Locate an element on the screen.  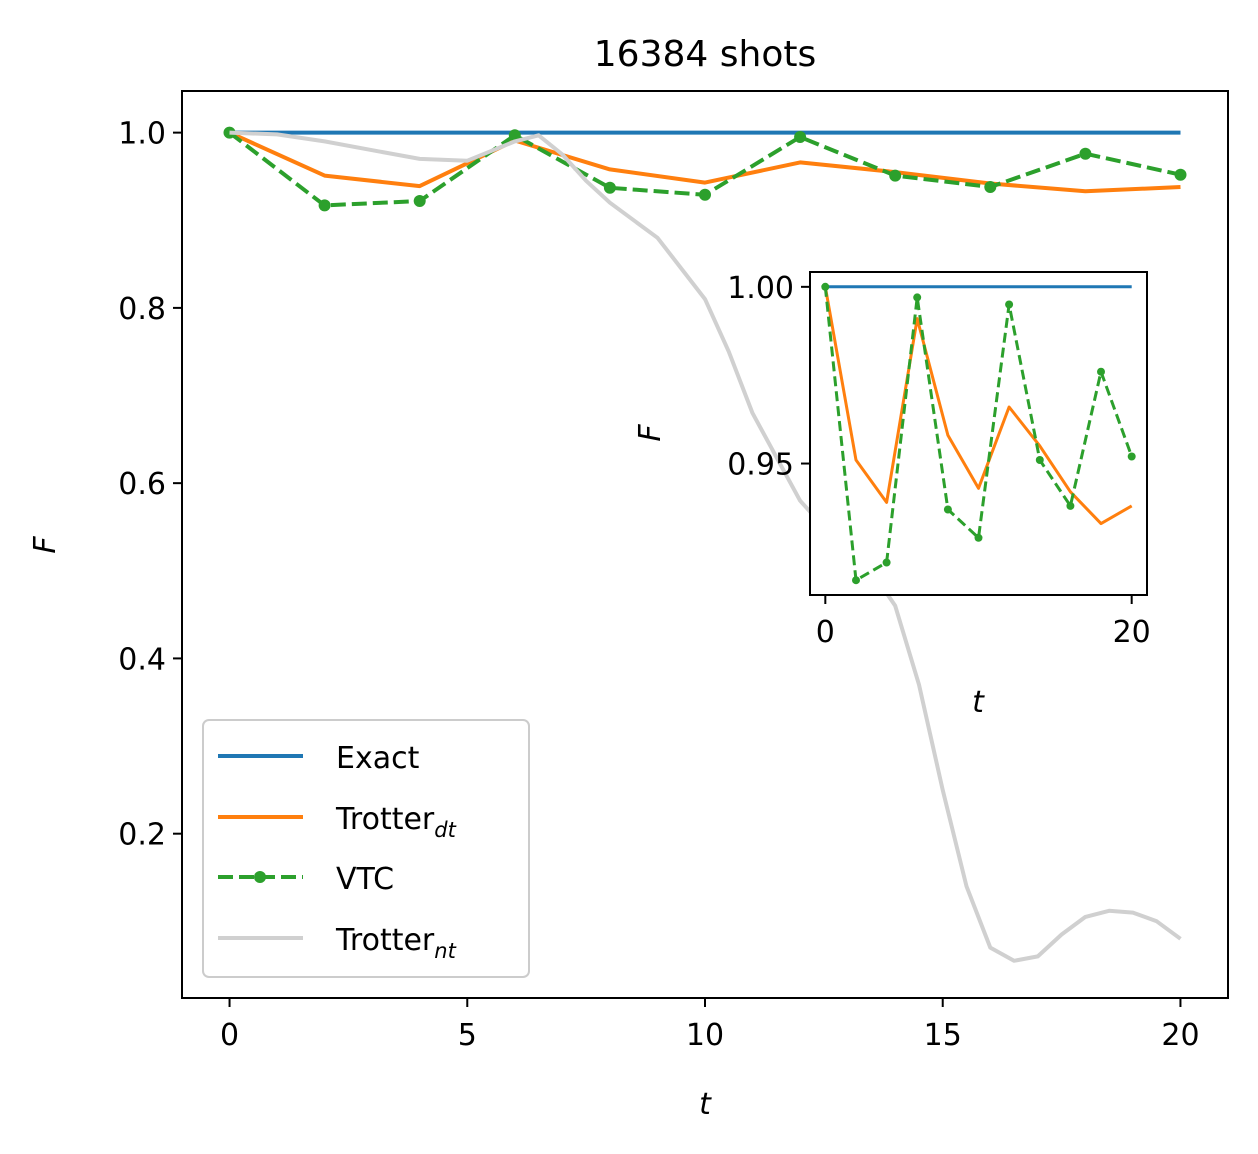
inset-axes-frame is located at coordinates (978, 433).